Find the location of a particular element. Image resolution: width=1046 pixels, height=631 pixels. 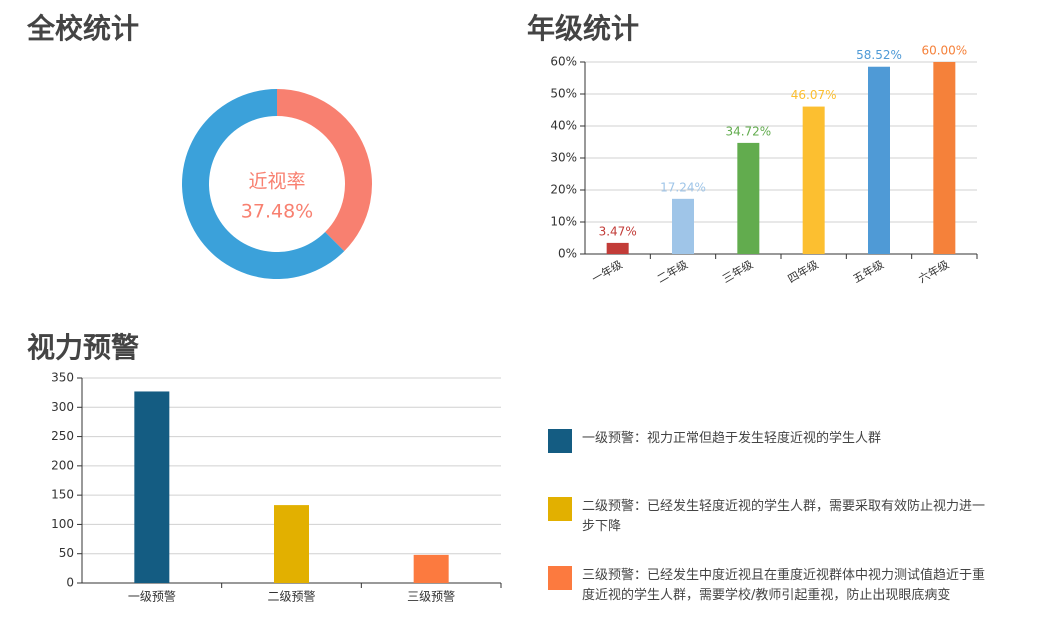

value-label: 58.52% is located at coordinates (879, 55).